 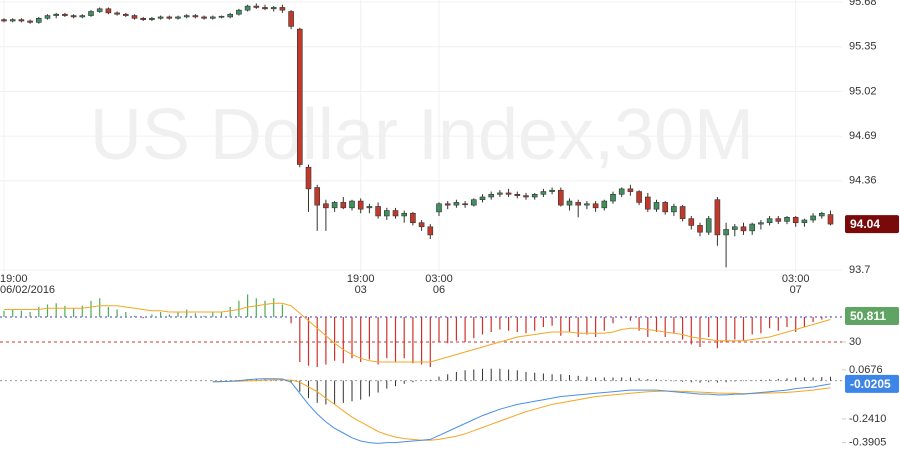 What do you see at coordinates (863, 181) in the screenshot?
I see `y-tick-label: 94.36` at bounding box center [863, 181].